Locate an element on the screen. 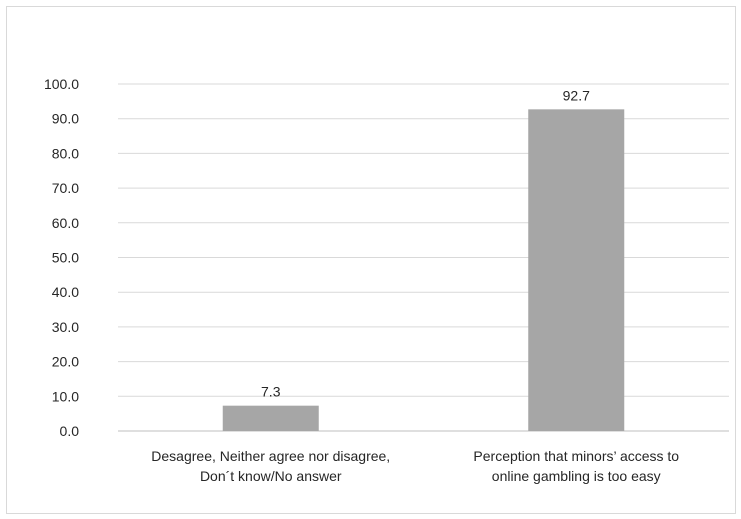 Image resolution: width=741 pixels, height=519 pixels. y-tick-label: 0.0 is located at coordinates (70, 431).